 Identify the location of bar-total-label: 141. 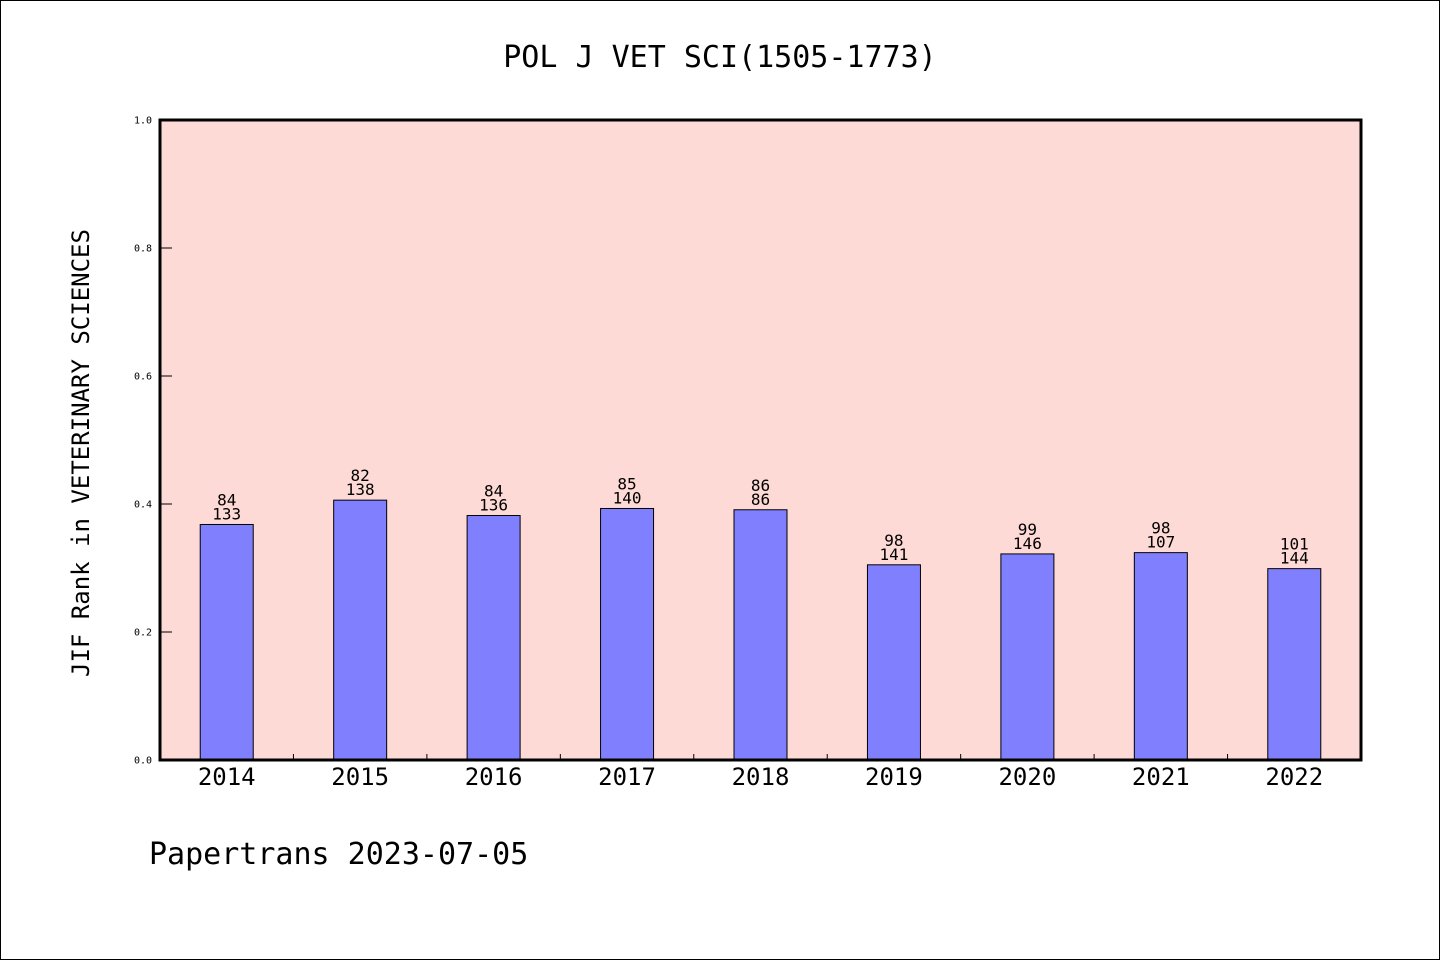
(893, 554).